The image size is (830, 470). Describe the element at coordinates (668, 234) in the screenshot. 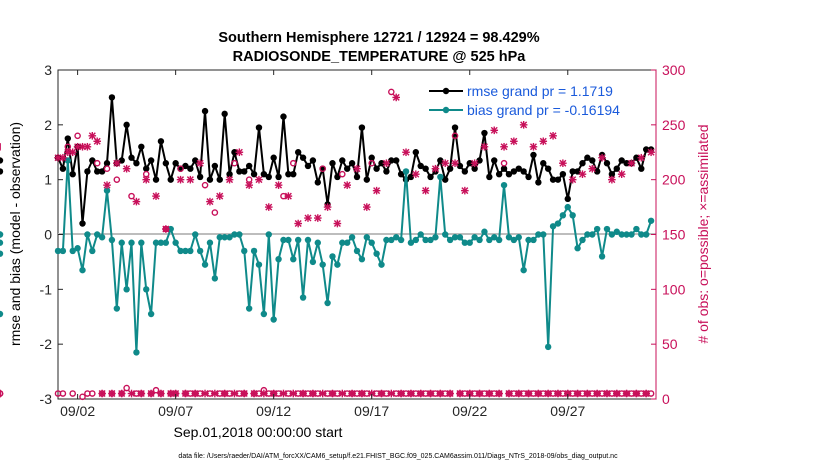

I see `y-axis-right: 0 50 100 150 200 250 300` at that location.